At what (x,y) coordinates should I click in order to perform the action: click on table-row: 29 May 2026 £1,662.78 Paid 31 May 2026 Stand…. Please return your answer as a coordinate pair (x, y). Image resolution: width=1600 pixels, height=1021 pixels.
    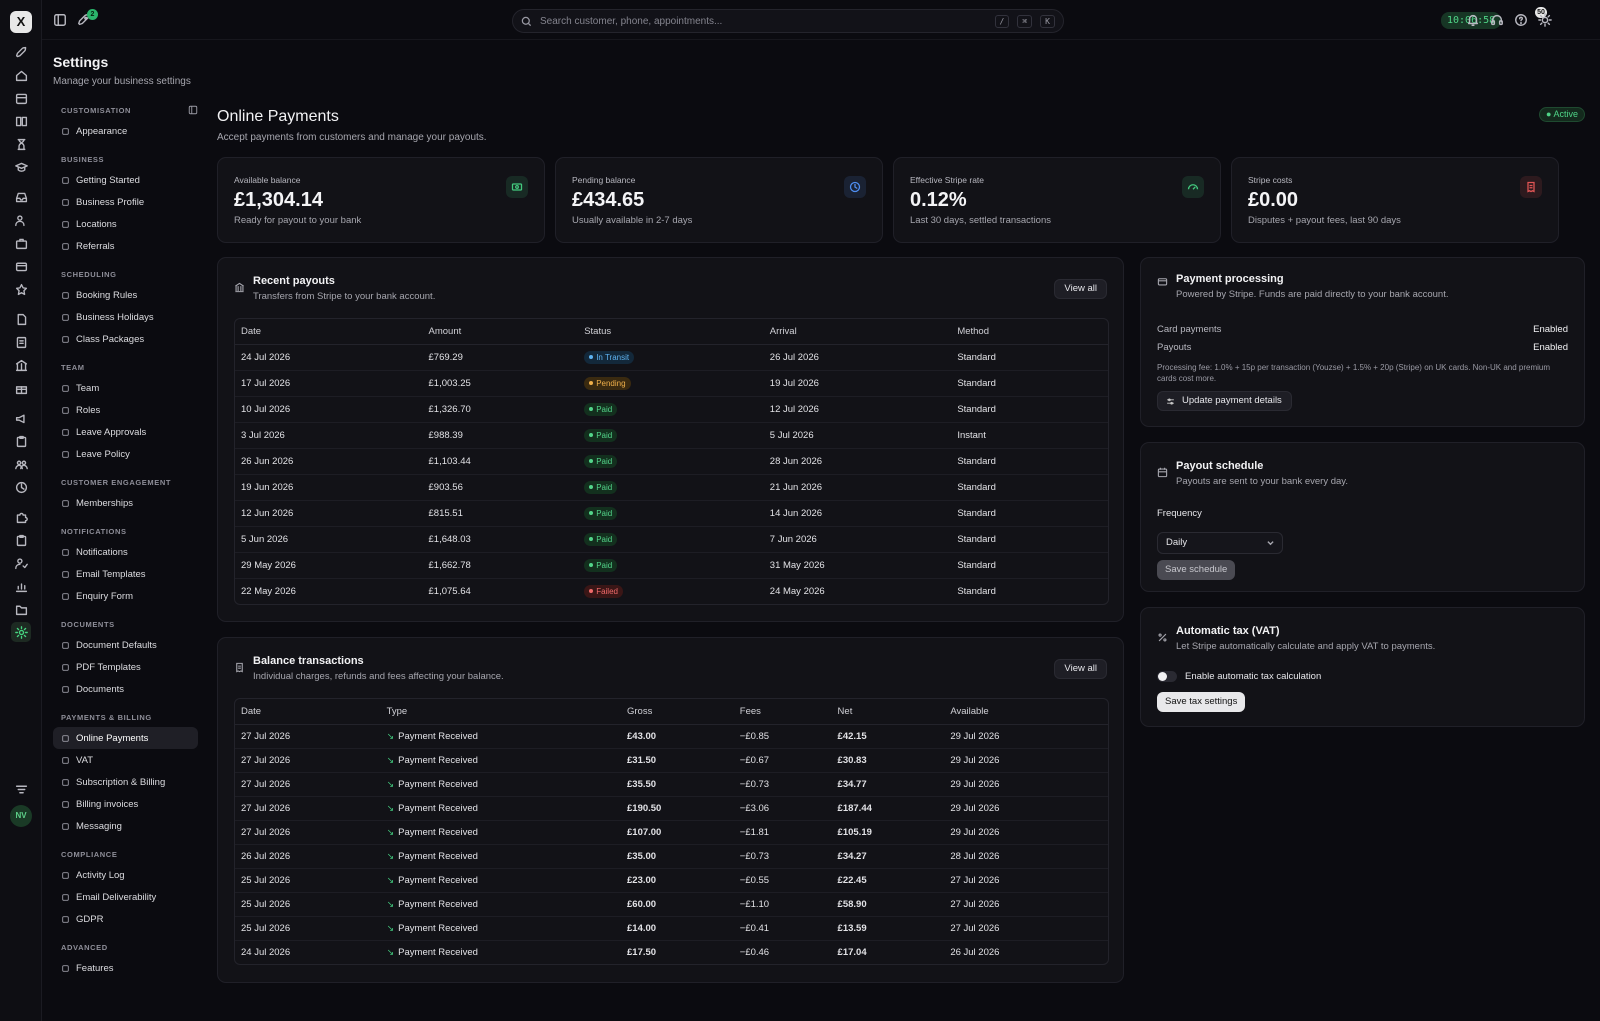
    Looking at the image, I should click on (671, 565).